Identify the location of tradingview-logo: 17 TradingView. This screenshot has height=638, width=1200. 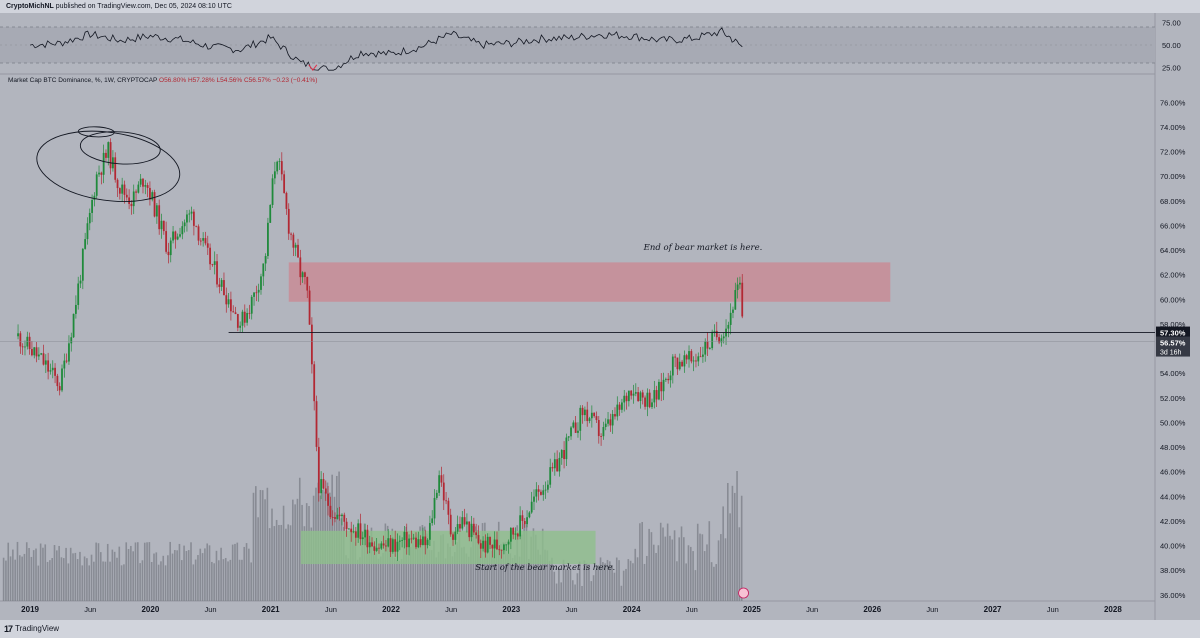
(31, 629).